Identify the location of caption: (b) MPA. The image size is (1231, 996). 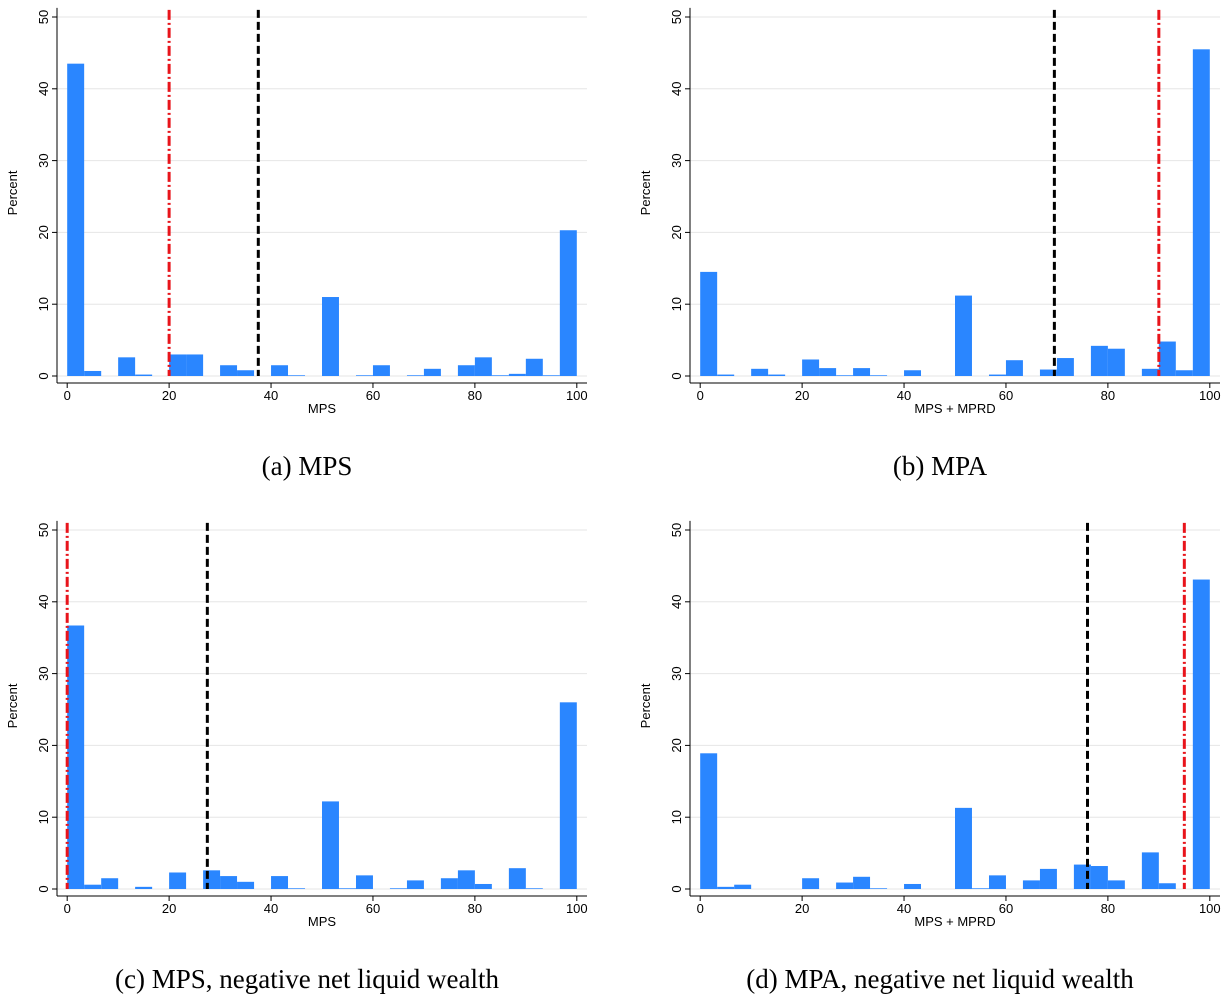
(940, 466).